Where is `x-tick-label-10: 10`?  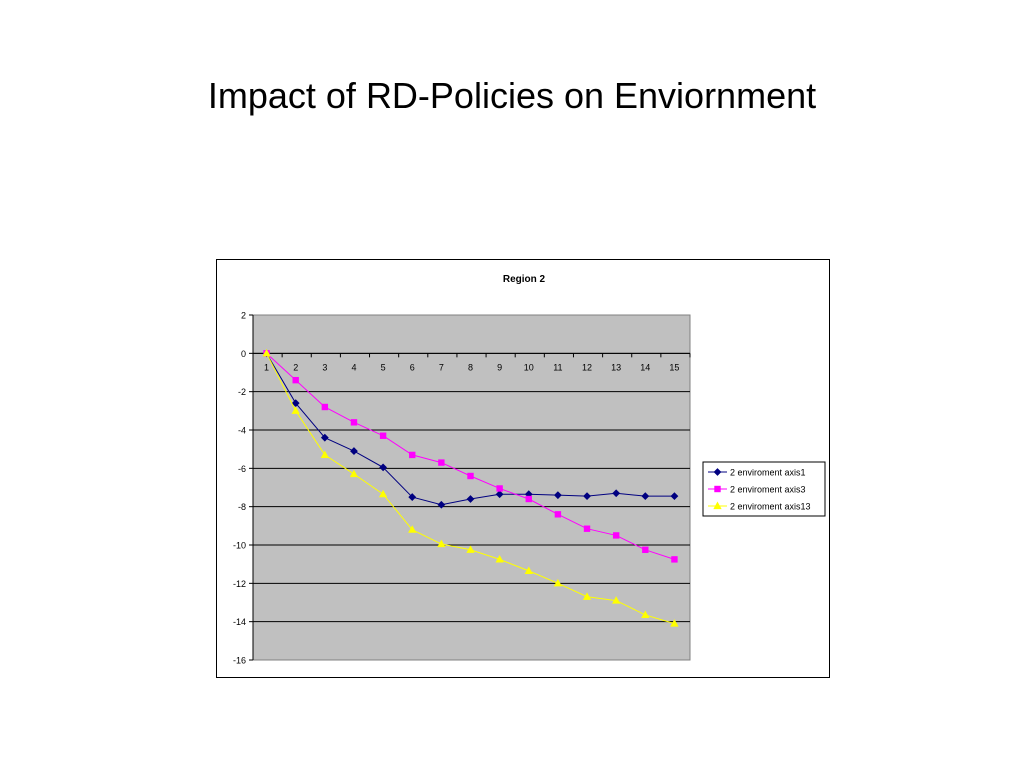
x-tick-label-10: 10 is located at coordinates (529, 367).